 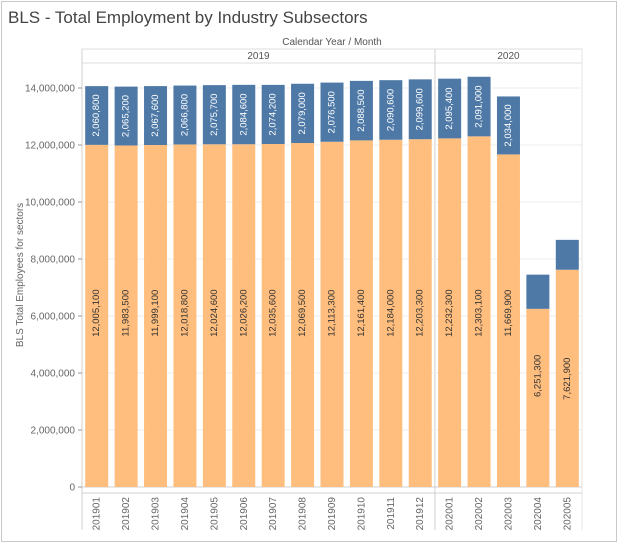 I want to click on data-label: 2,095,400, so click(x=449, y=108).